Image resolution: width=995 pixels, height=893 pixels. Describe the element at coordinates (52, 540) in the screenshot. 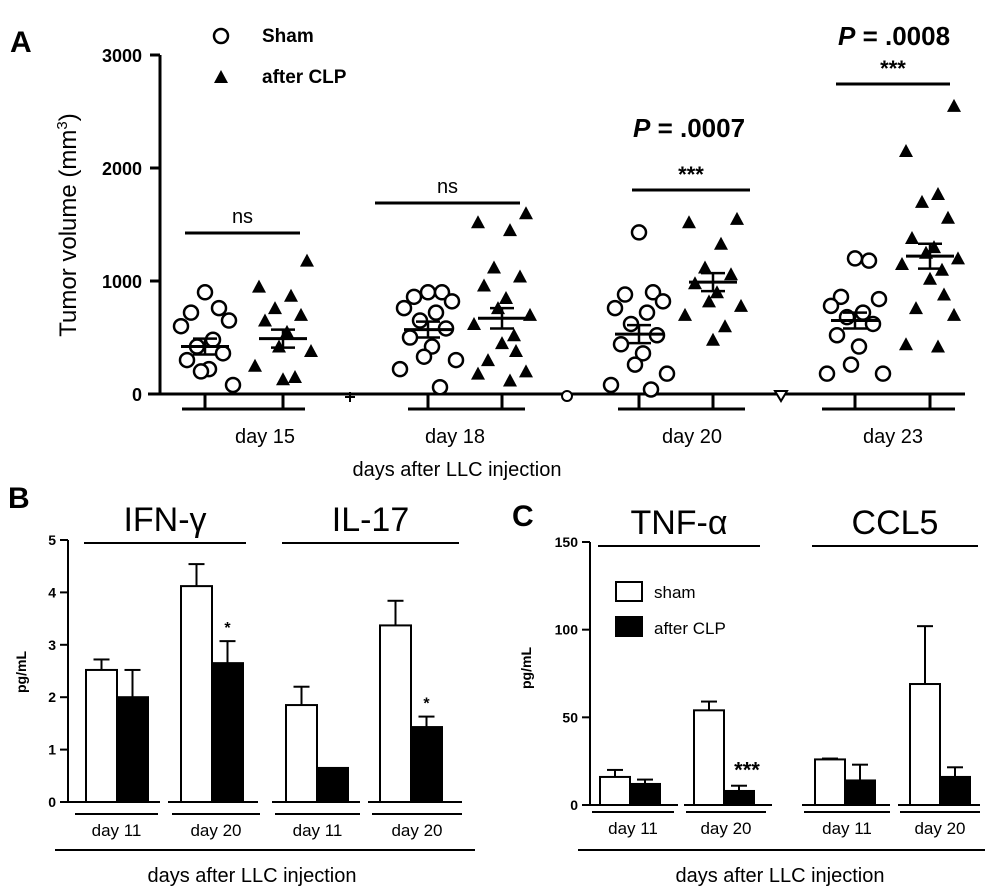

I see `panel-b-ytick-label: 5` at that location.